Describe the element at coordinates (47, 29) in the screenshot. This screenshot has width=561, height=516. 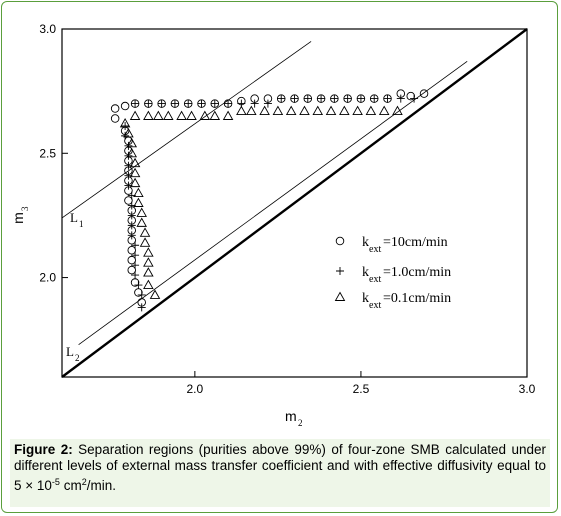
I see `y-tick-label: 3.0` at that location.